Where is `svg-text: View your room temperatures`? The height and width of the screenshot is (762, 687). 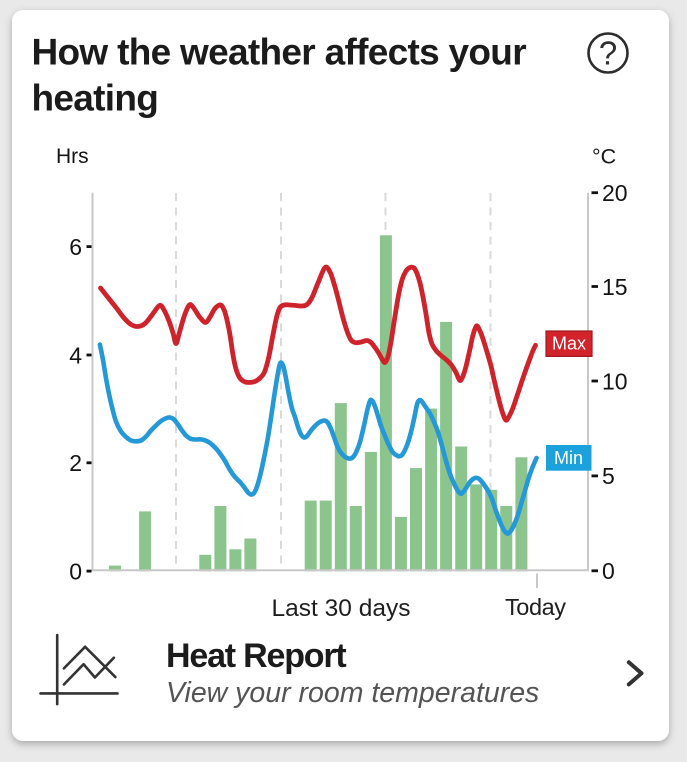 svg-text: View your room temperatures is located at coordinates (352, 693).